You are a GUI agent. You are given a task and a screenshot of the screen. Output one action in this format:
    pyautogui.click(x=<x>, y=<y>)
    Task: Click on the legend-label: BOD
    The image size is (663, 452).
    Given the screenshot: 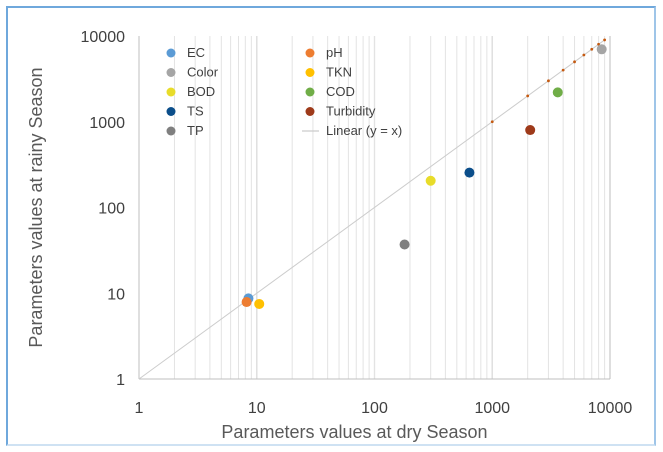 What is the action you would take?
    pyautogui.click(x=201, y=91)
    